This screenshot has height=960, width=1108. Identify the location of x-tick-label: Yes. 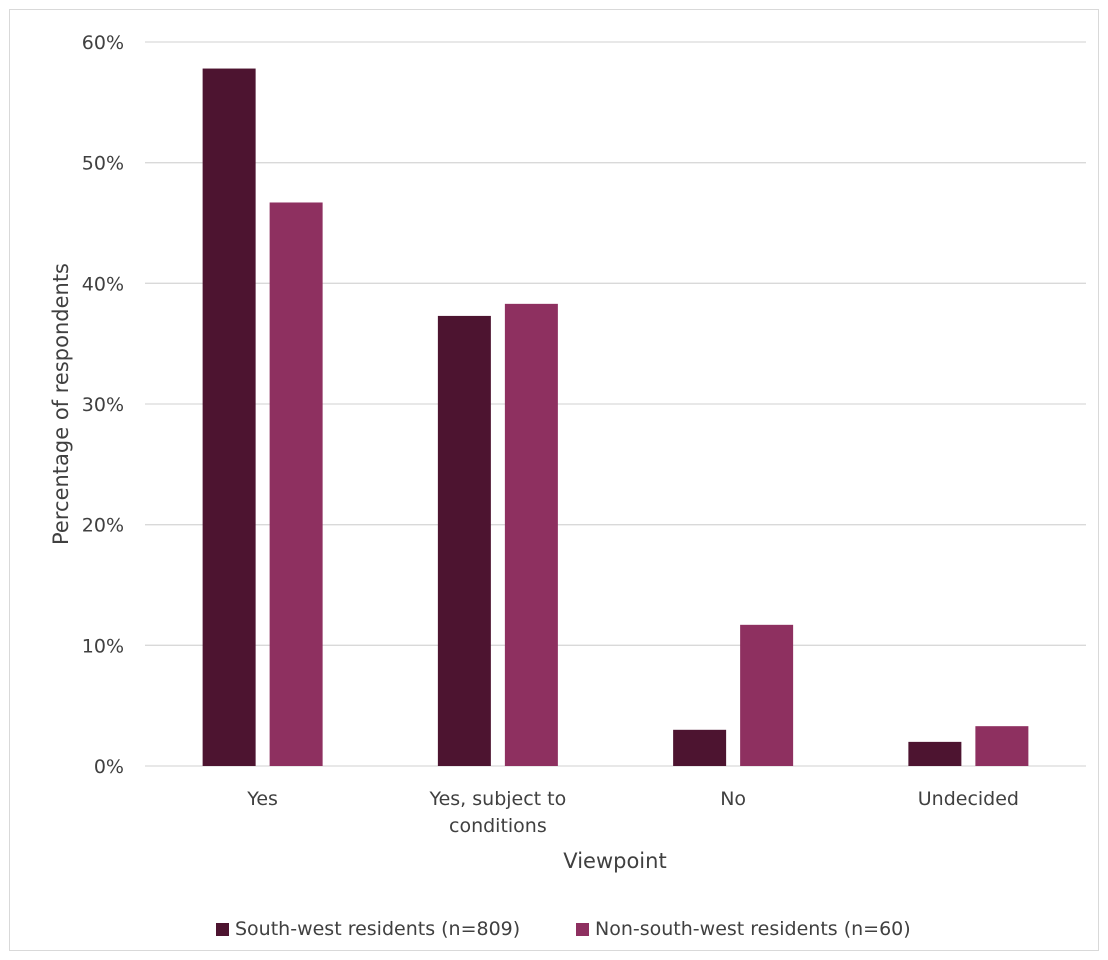
(262, 799).